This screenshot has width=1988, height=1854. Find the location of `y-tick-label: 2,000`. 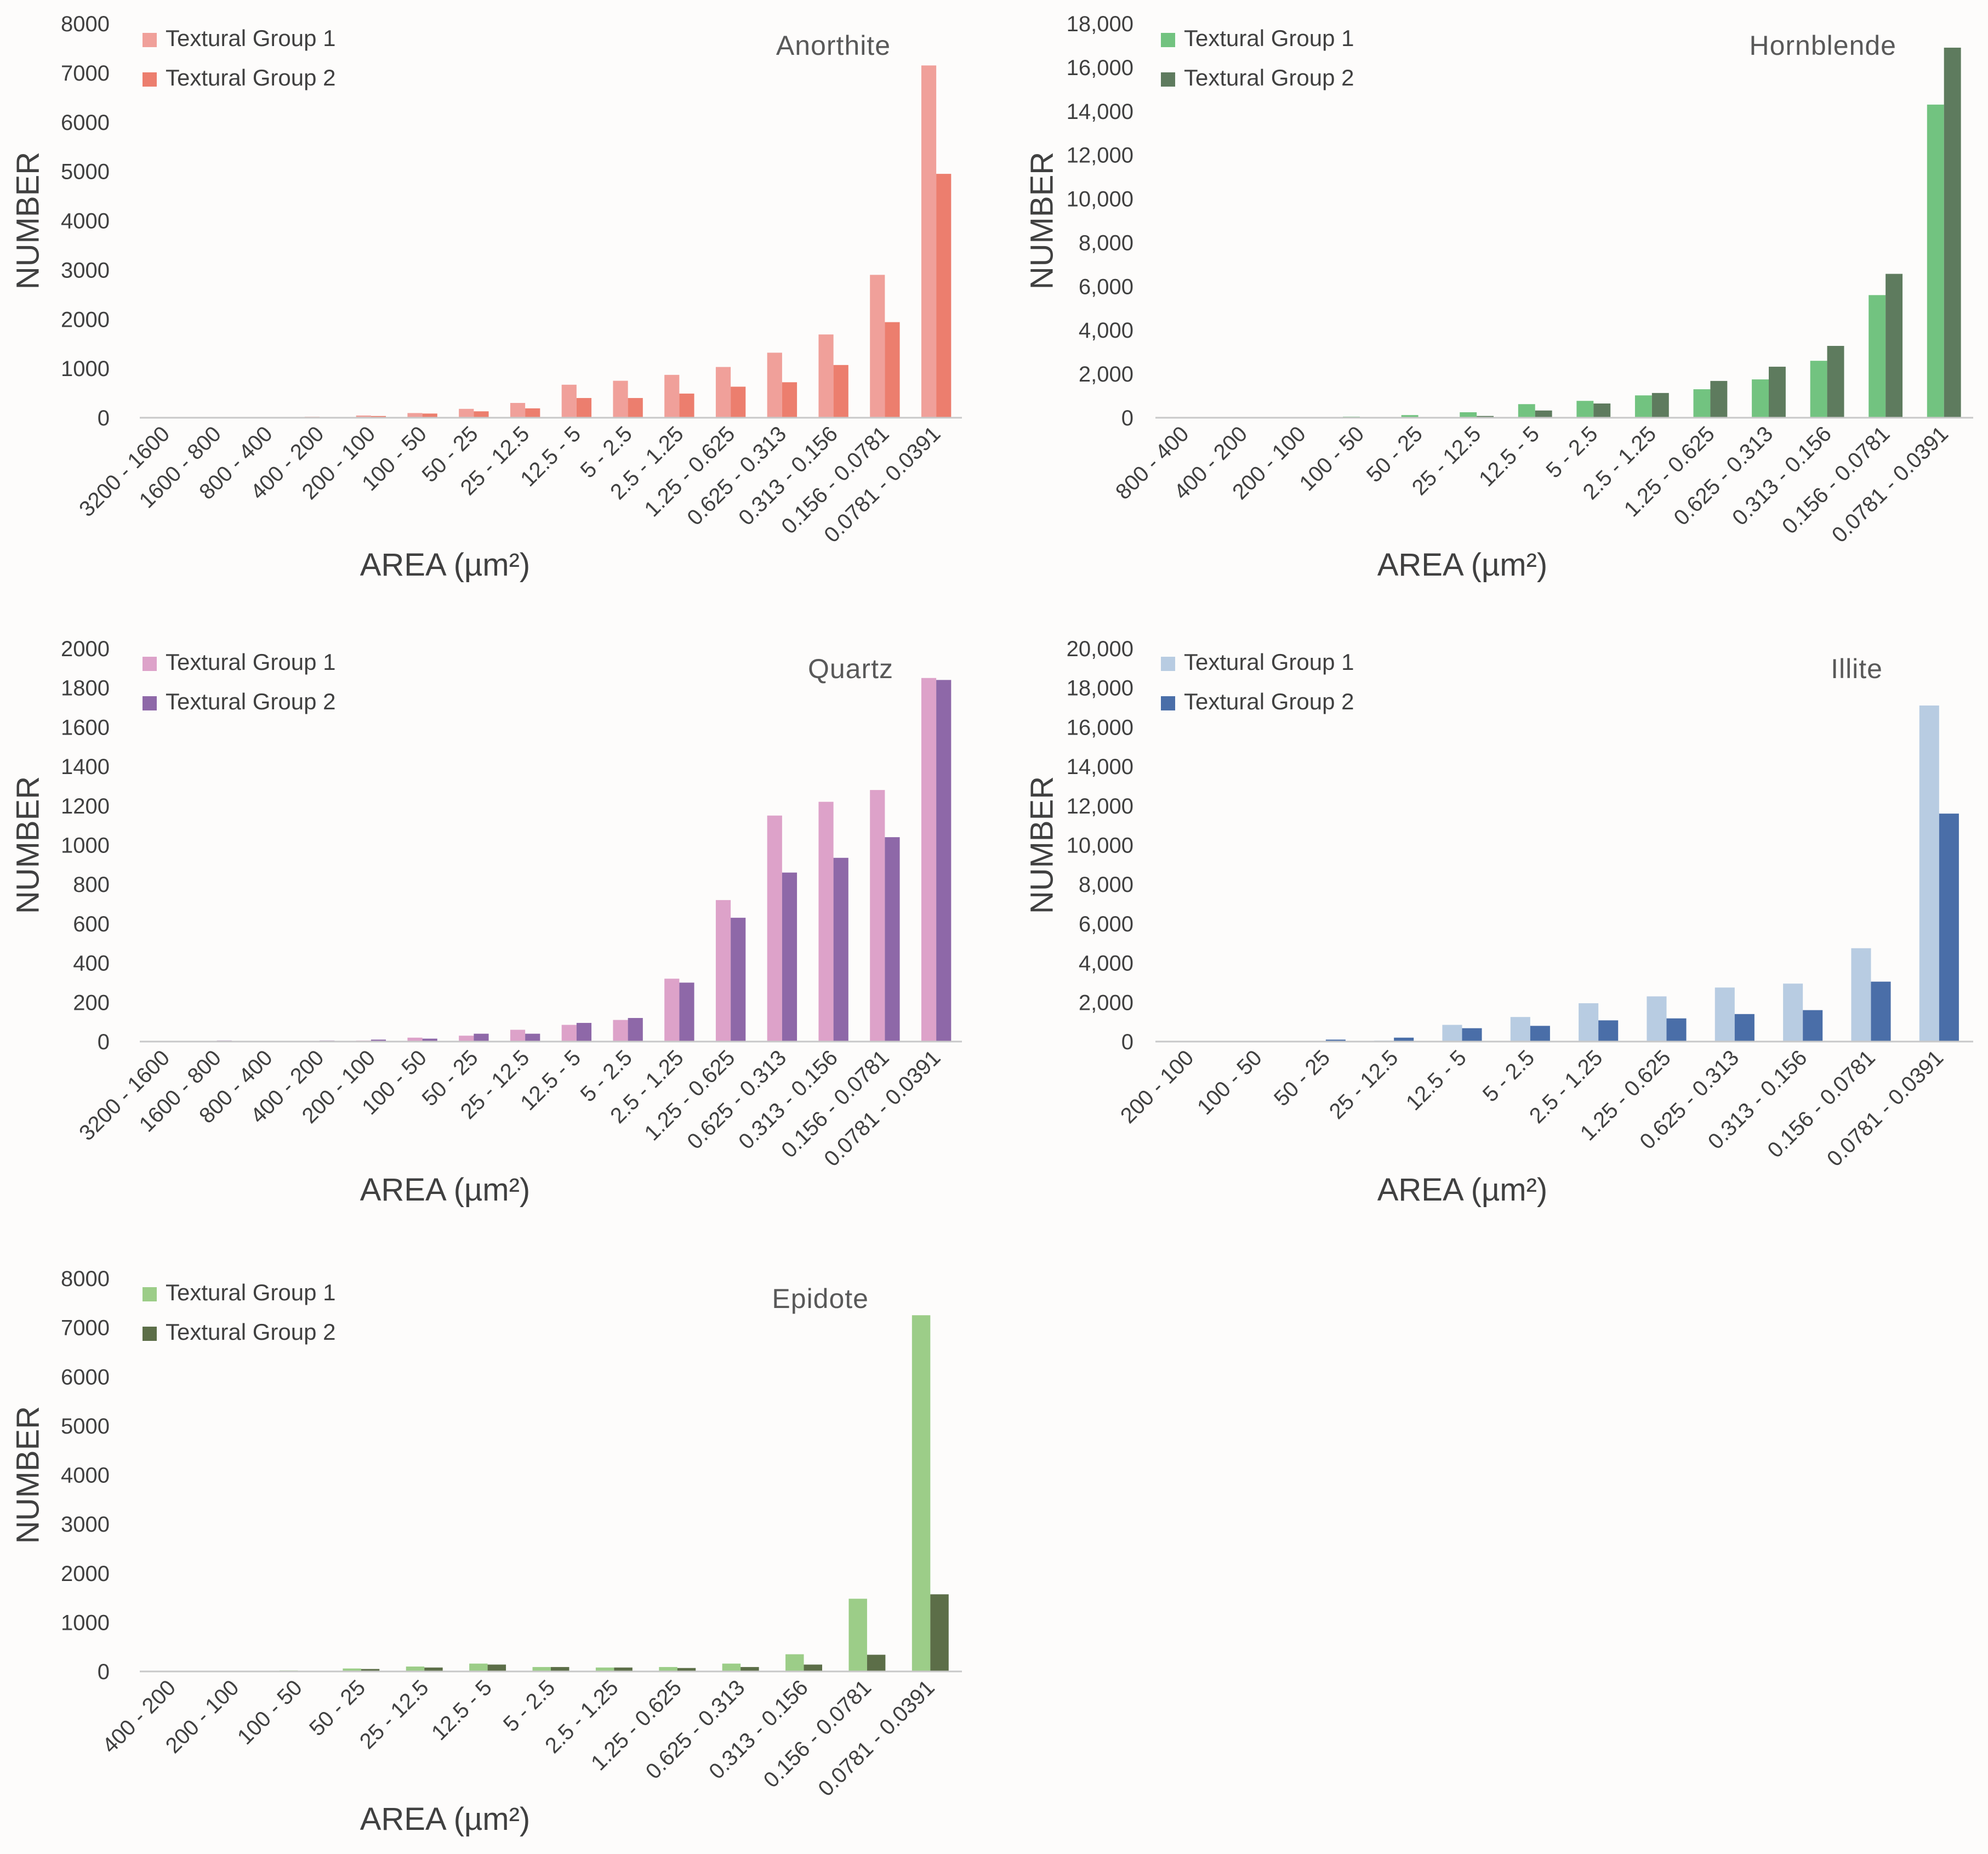

y-tick-label: 2,000 is located at coordinates (1106, 374).